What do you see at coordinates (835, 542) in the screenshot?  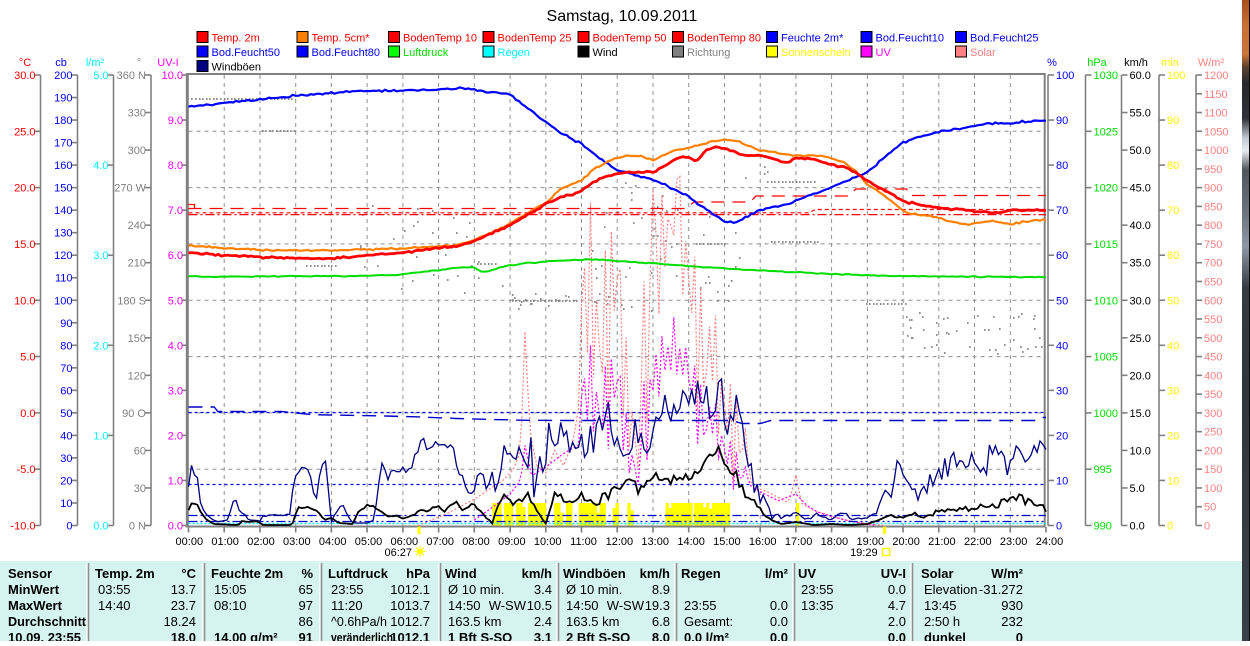 I see `svg-text: 18:00` at bounding box center [835, 542].